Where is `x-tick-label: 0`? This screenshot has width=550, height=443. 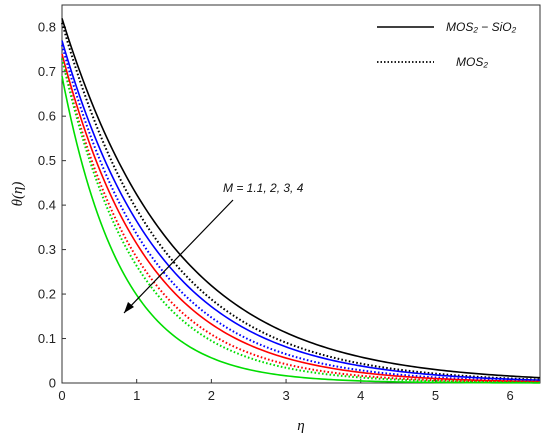 x-tick-label: 0 is located at coordinates (61, 395).